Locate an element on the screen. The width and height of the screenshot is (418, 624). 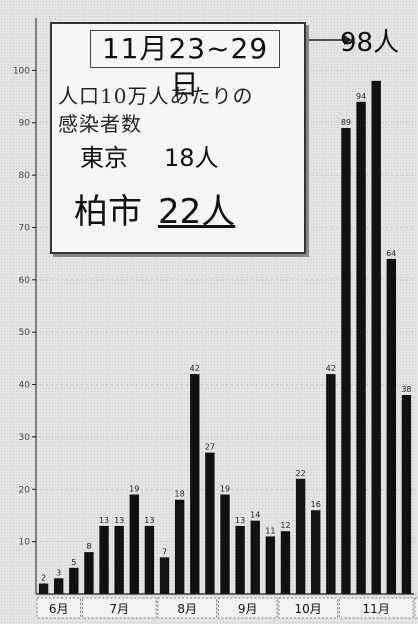
kashiwa-label: 柏市 is located at coordinates (108, 212).